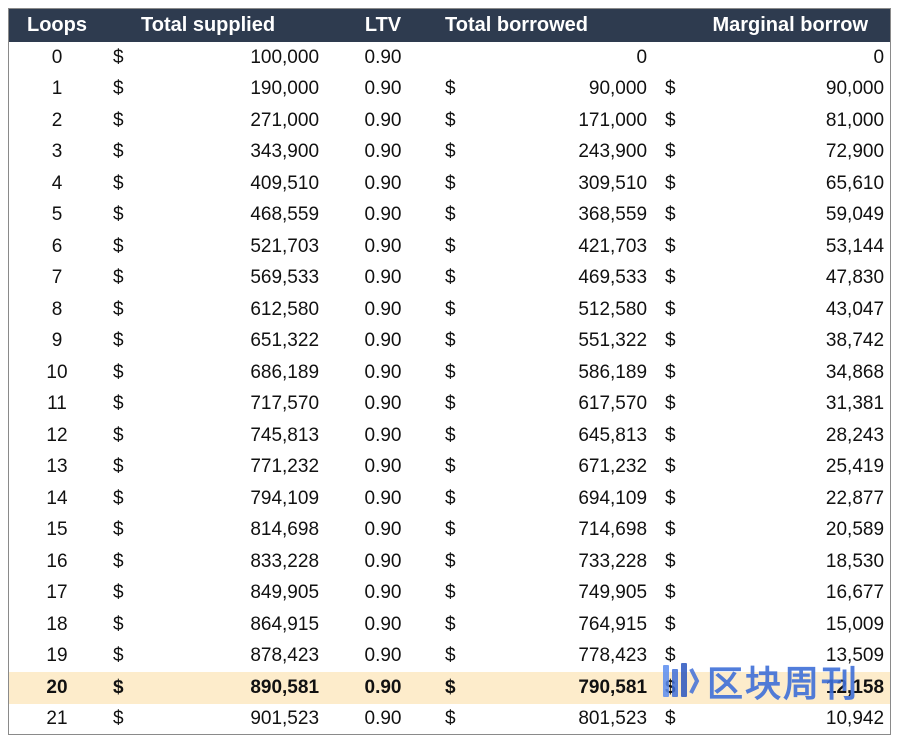  What do you see at coordinates (285, 435) in the screenshot?
I see `total-supplied-cell: 745,813` at bounding box center [285, 435].